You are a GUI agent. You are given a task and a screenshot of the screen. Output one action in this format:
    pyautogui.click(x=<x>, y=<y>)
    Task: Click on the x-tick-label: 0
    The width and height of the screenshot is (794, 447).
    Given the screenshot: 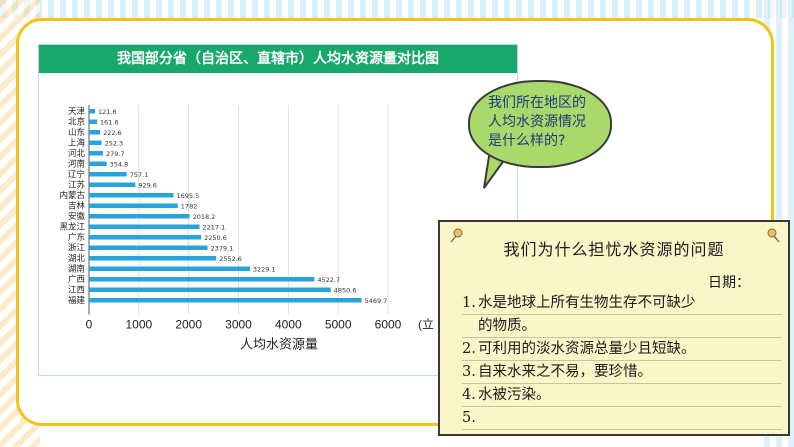 What is the action you would take?
    pyautogui.click(x=89, y=325)
    